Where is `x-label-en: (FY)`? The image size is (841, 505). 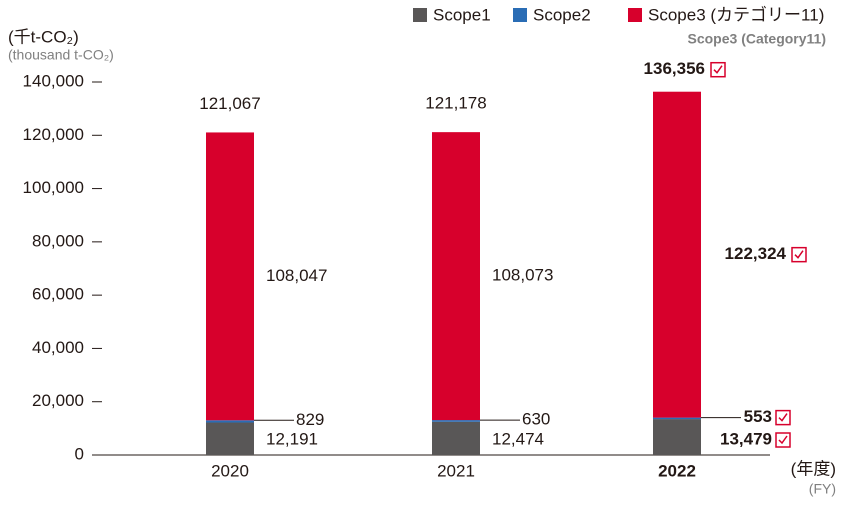 x-label-en: (FY) is located at coordinates (822, 489).